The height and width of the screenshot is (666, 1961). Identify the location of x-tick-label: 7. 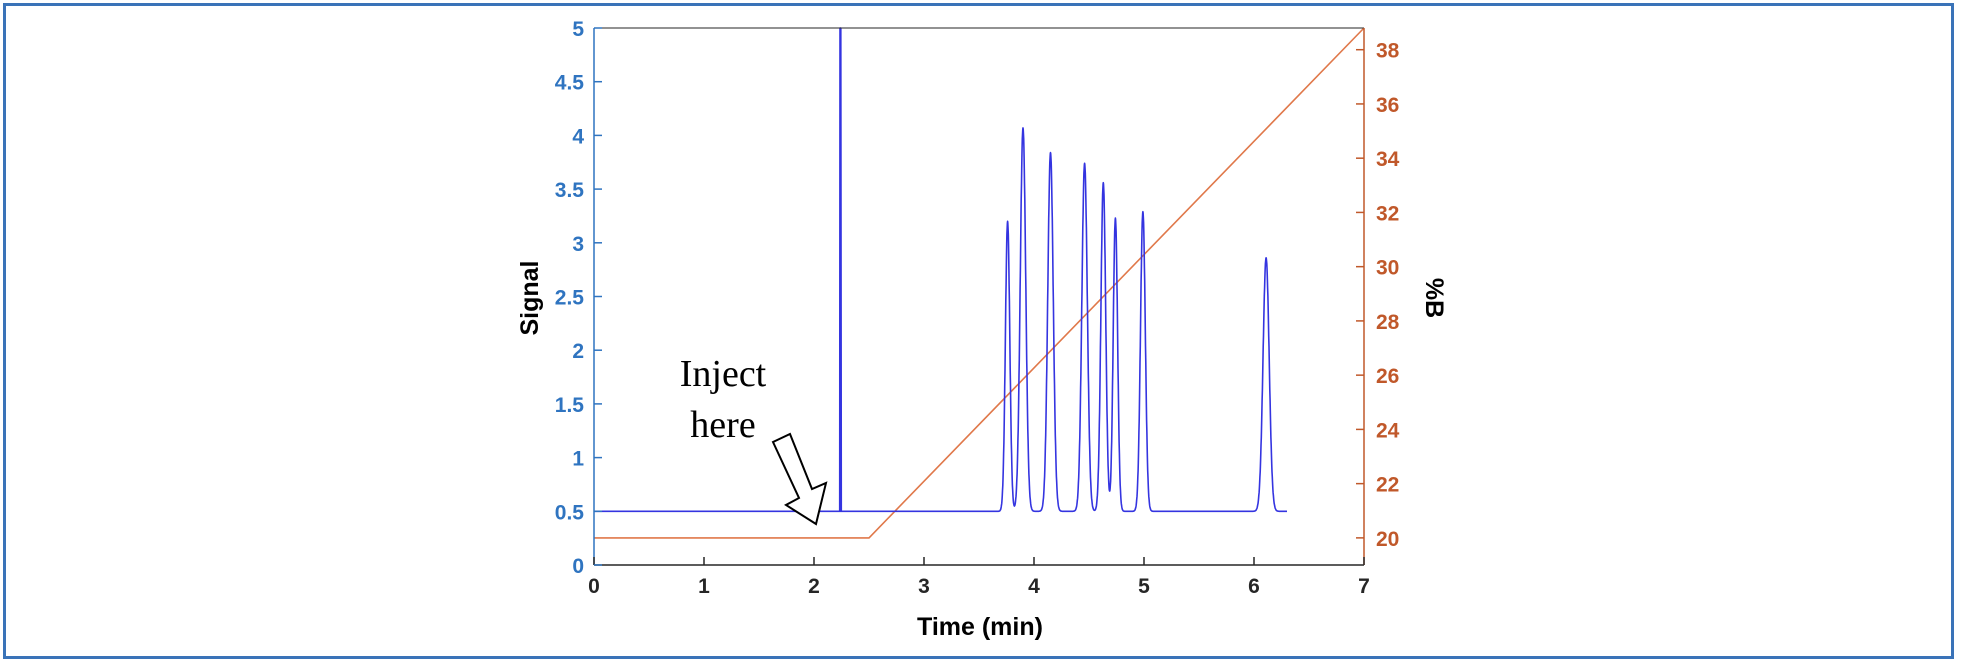
(1364, 586).